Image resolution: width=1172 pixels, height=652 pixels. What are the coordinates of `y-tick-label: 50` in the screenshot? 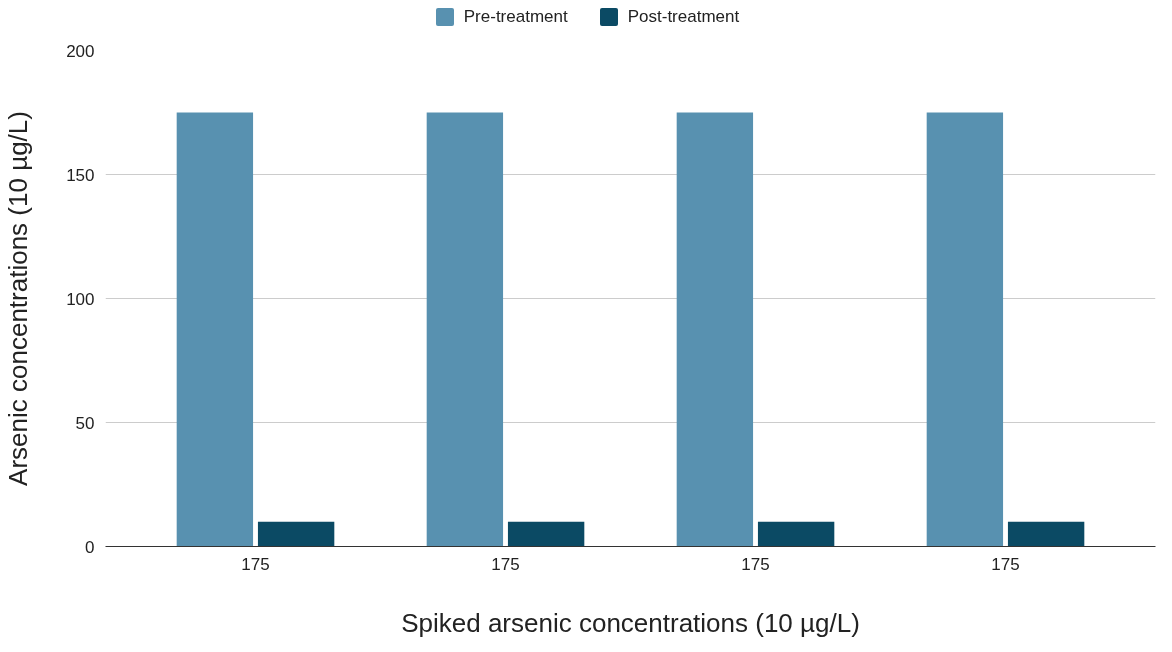 It's located at (85, 423).